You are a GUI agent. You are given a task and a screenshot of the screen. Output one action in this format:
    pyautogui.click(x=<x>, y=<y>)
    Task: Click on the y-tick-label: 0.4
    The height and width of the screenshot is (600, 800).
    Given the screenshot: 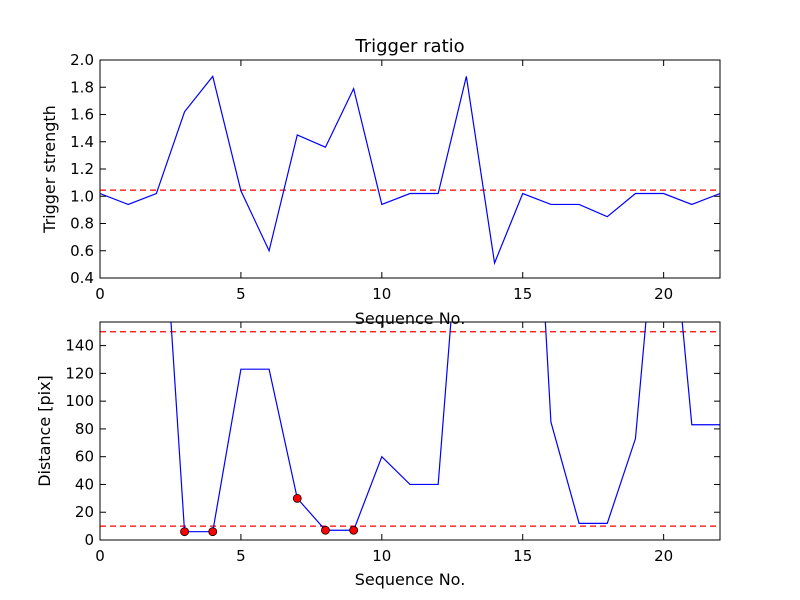 What is the action you would take?
    pyautogui.click(x=82, y=278)
    